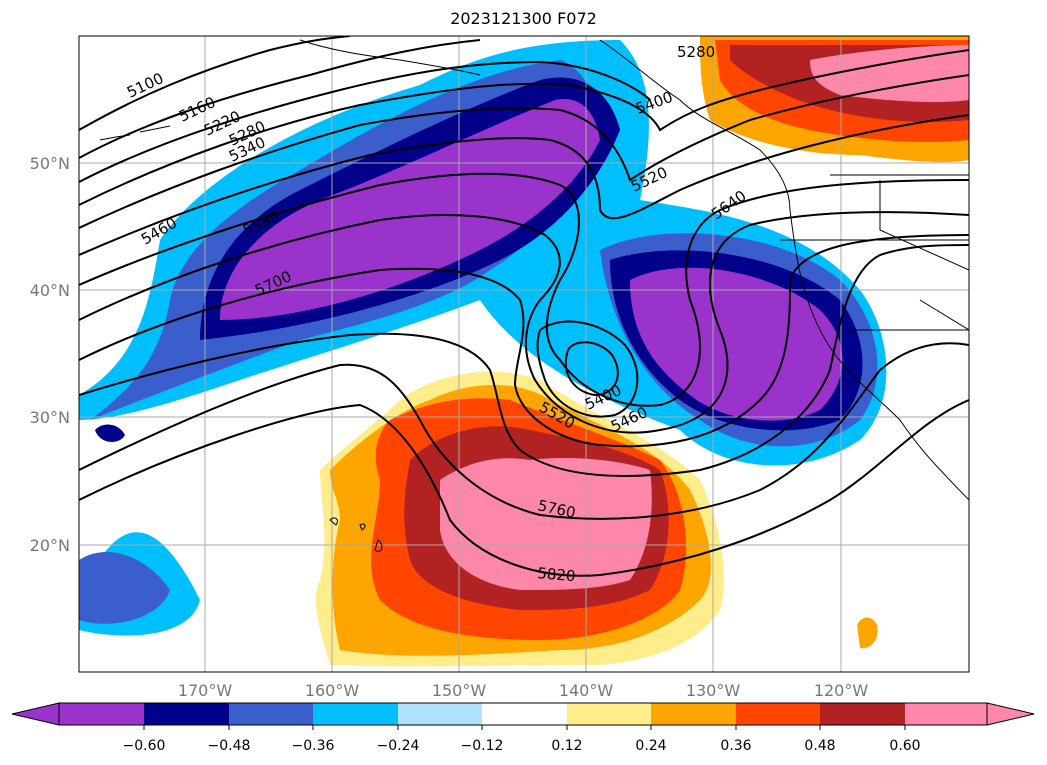  What do you see at coordinates (332, 690) in the screenshot?
I see `lon-label: 160°W` at bounding box center [332, 690].